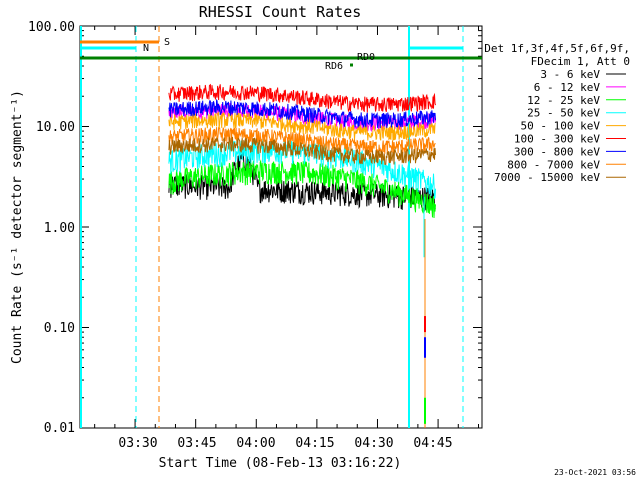 This screenshot has width=640, height=480. I want to click on x-tick-label: 03:30, so click(137, 443).